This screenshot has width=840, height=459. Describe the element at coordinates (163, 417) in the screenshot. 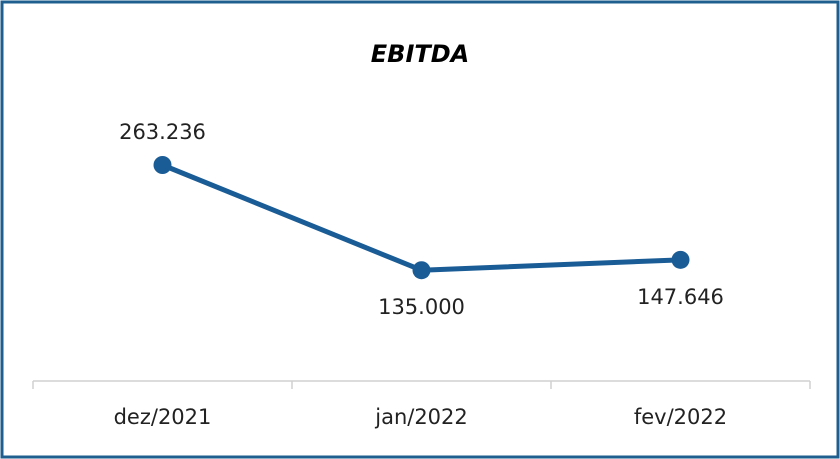

I see `x-tick-label: dez/2021` at that location.